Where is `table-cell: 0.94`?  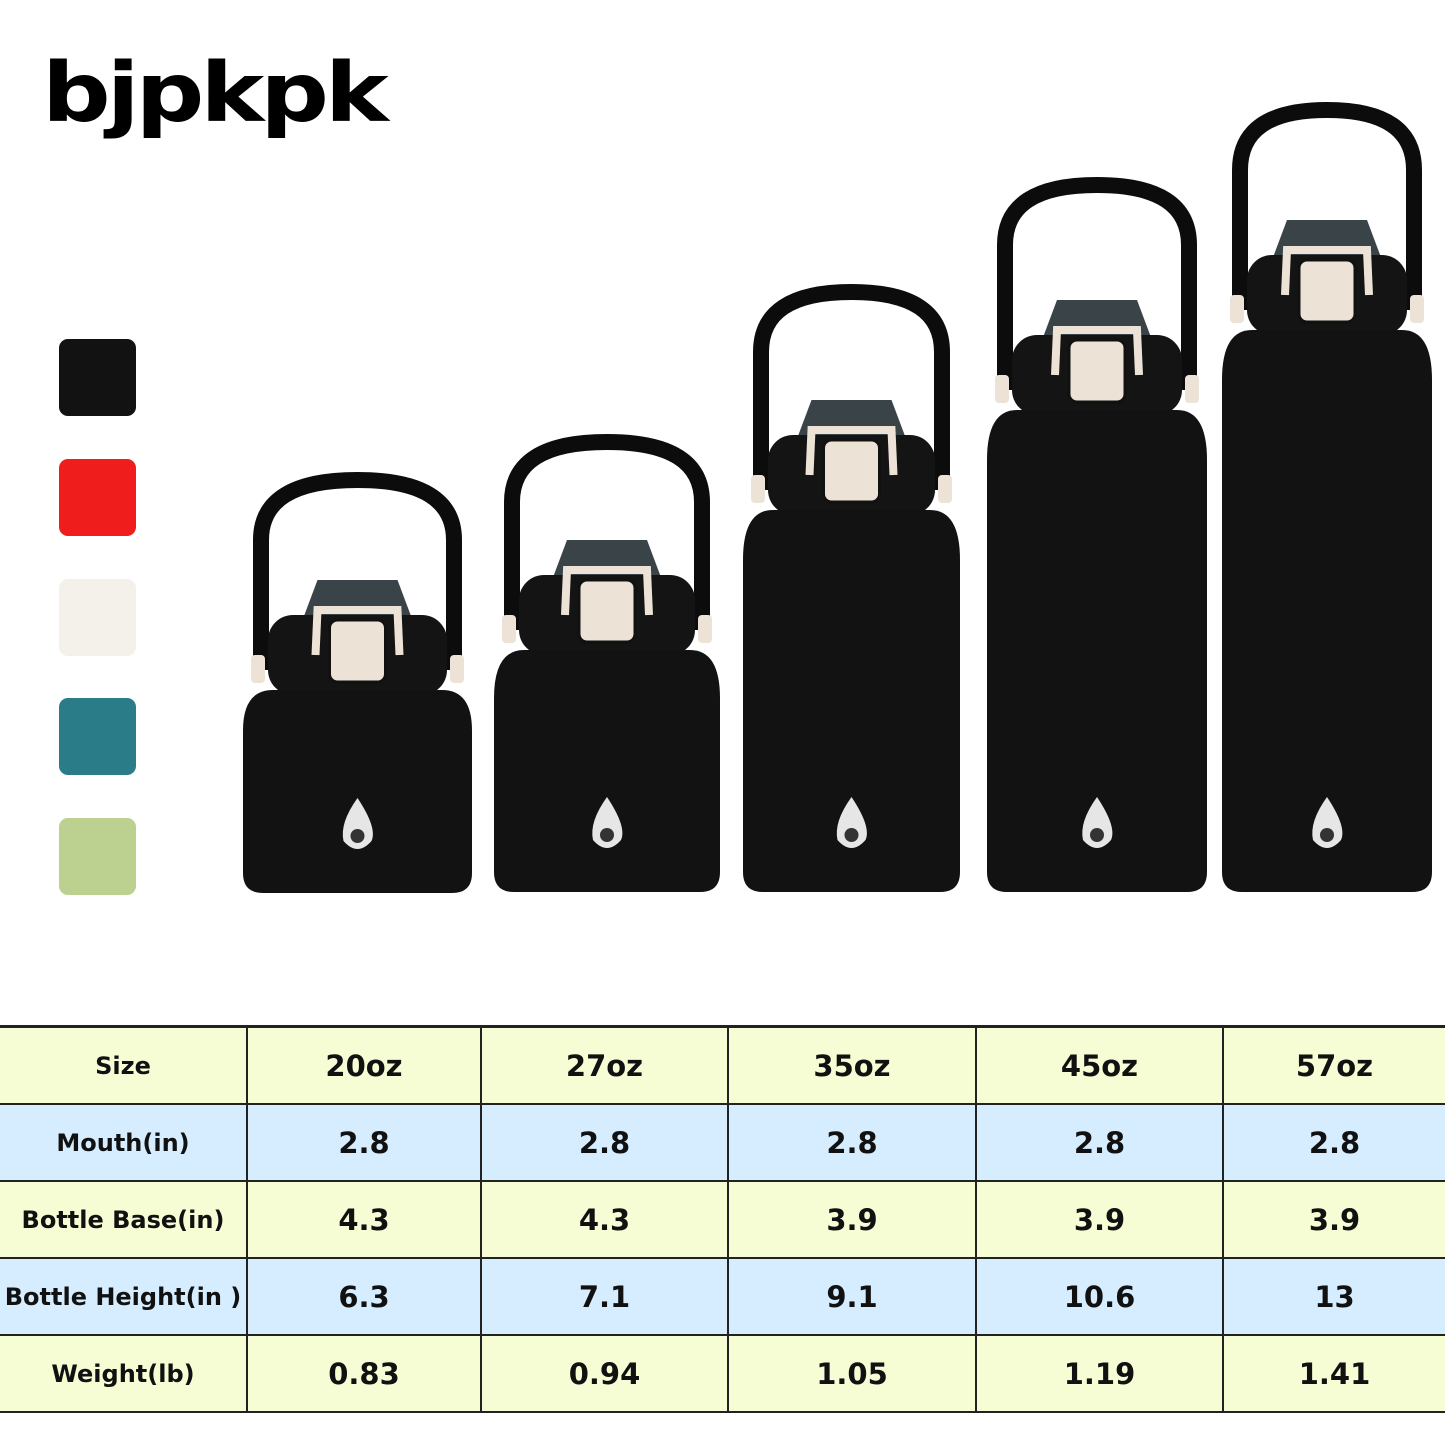 table-cell: 0.94 is located at coordinates (604, 1373).